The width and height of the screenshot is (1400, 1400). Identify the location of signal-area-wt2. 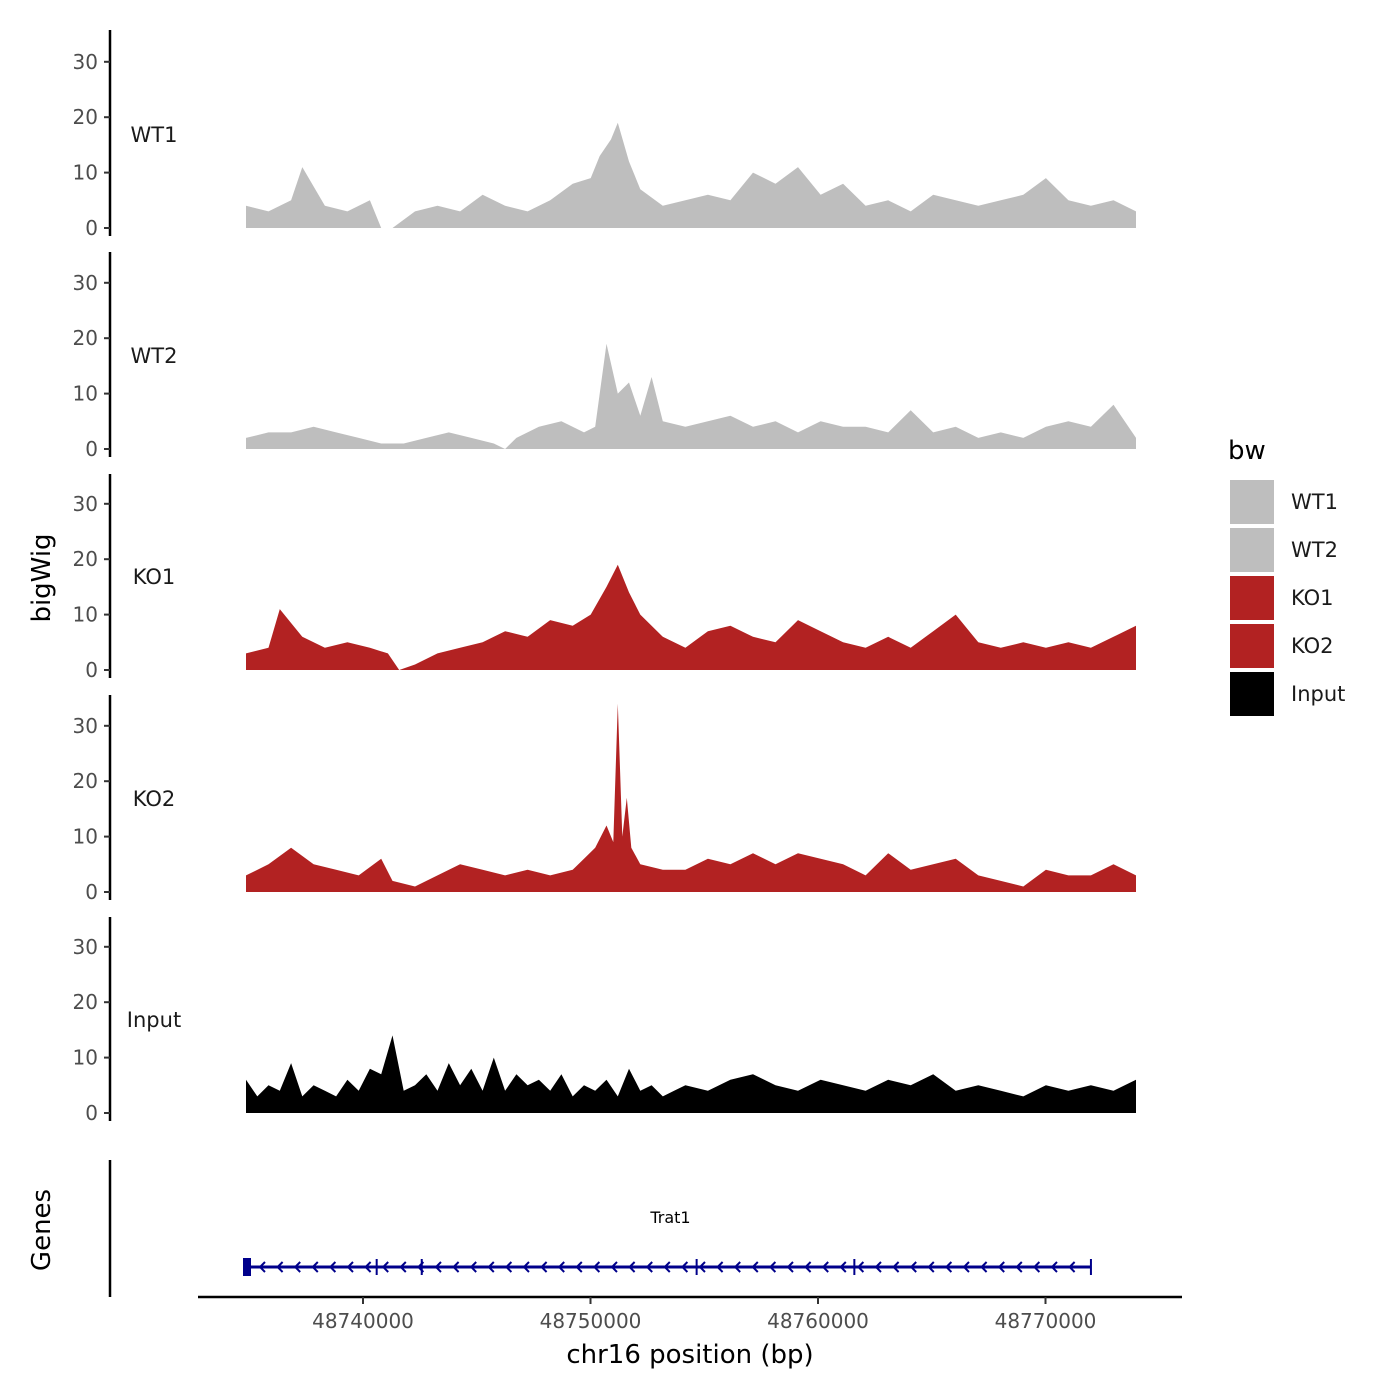
(691, 396).